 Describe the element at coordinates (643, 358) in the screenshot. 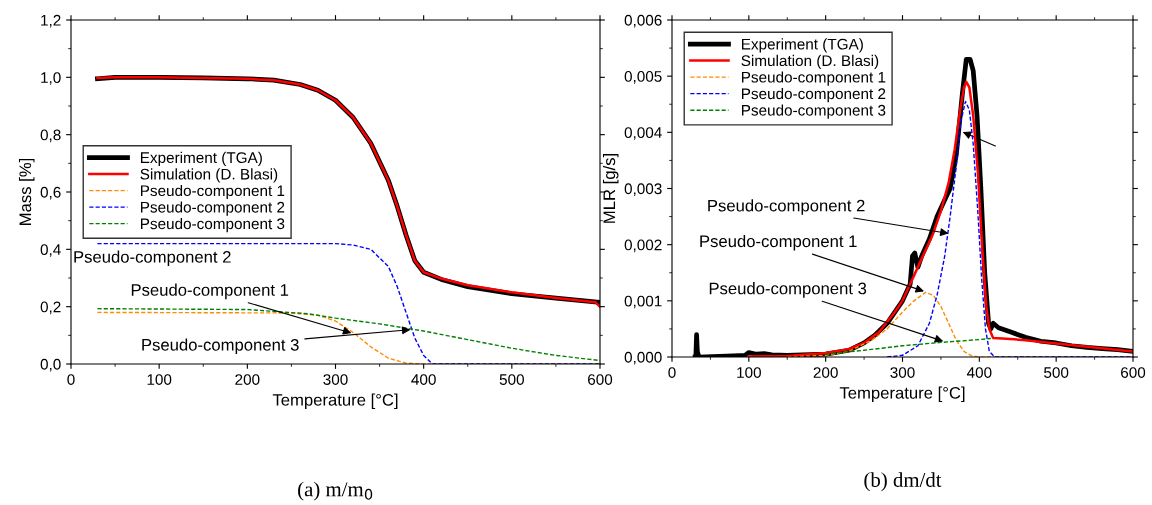

I see `y-tick-label: 0,000` at that location.